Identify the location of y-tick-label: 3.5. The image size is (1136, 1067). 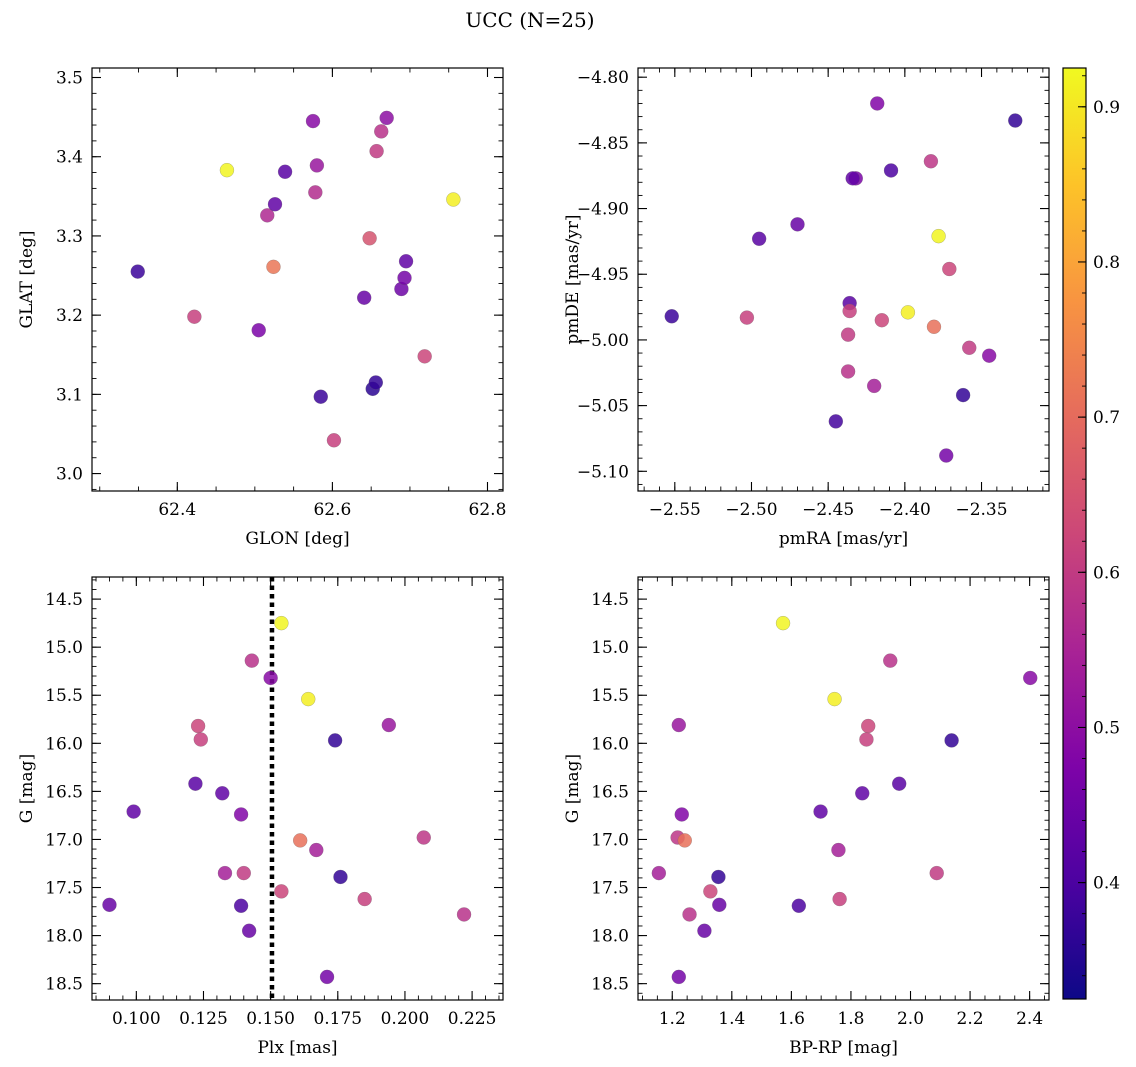
(69, 79).